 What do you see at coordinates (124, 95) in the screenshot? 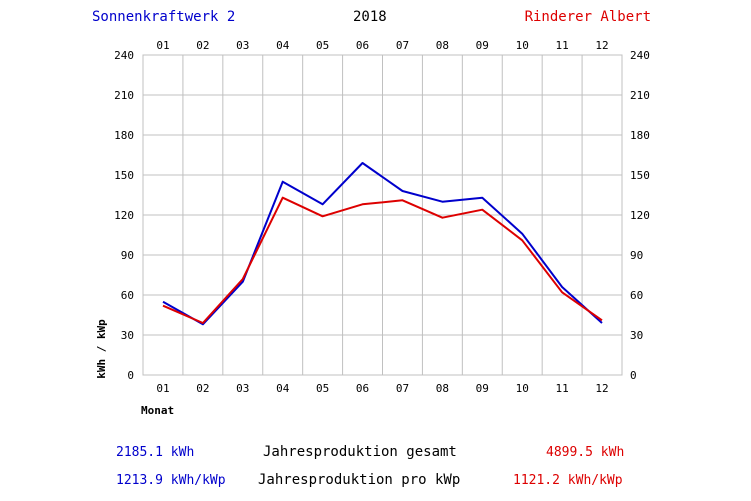
I see `y-tick-label-left: 210` at bounding box center [124, 95].